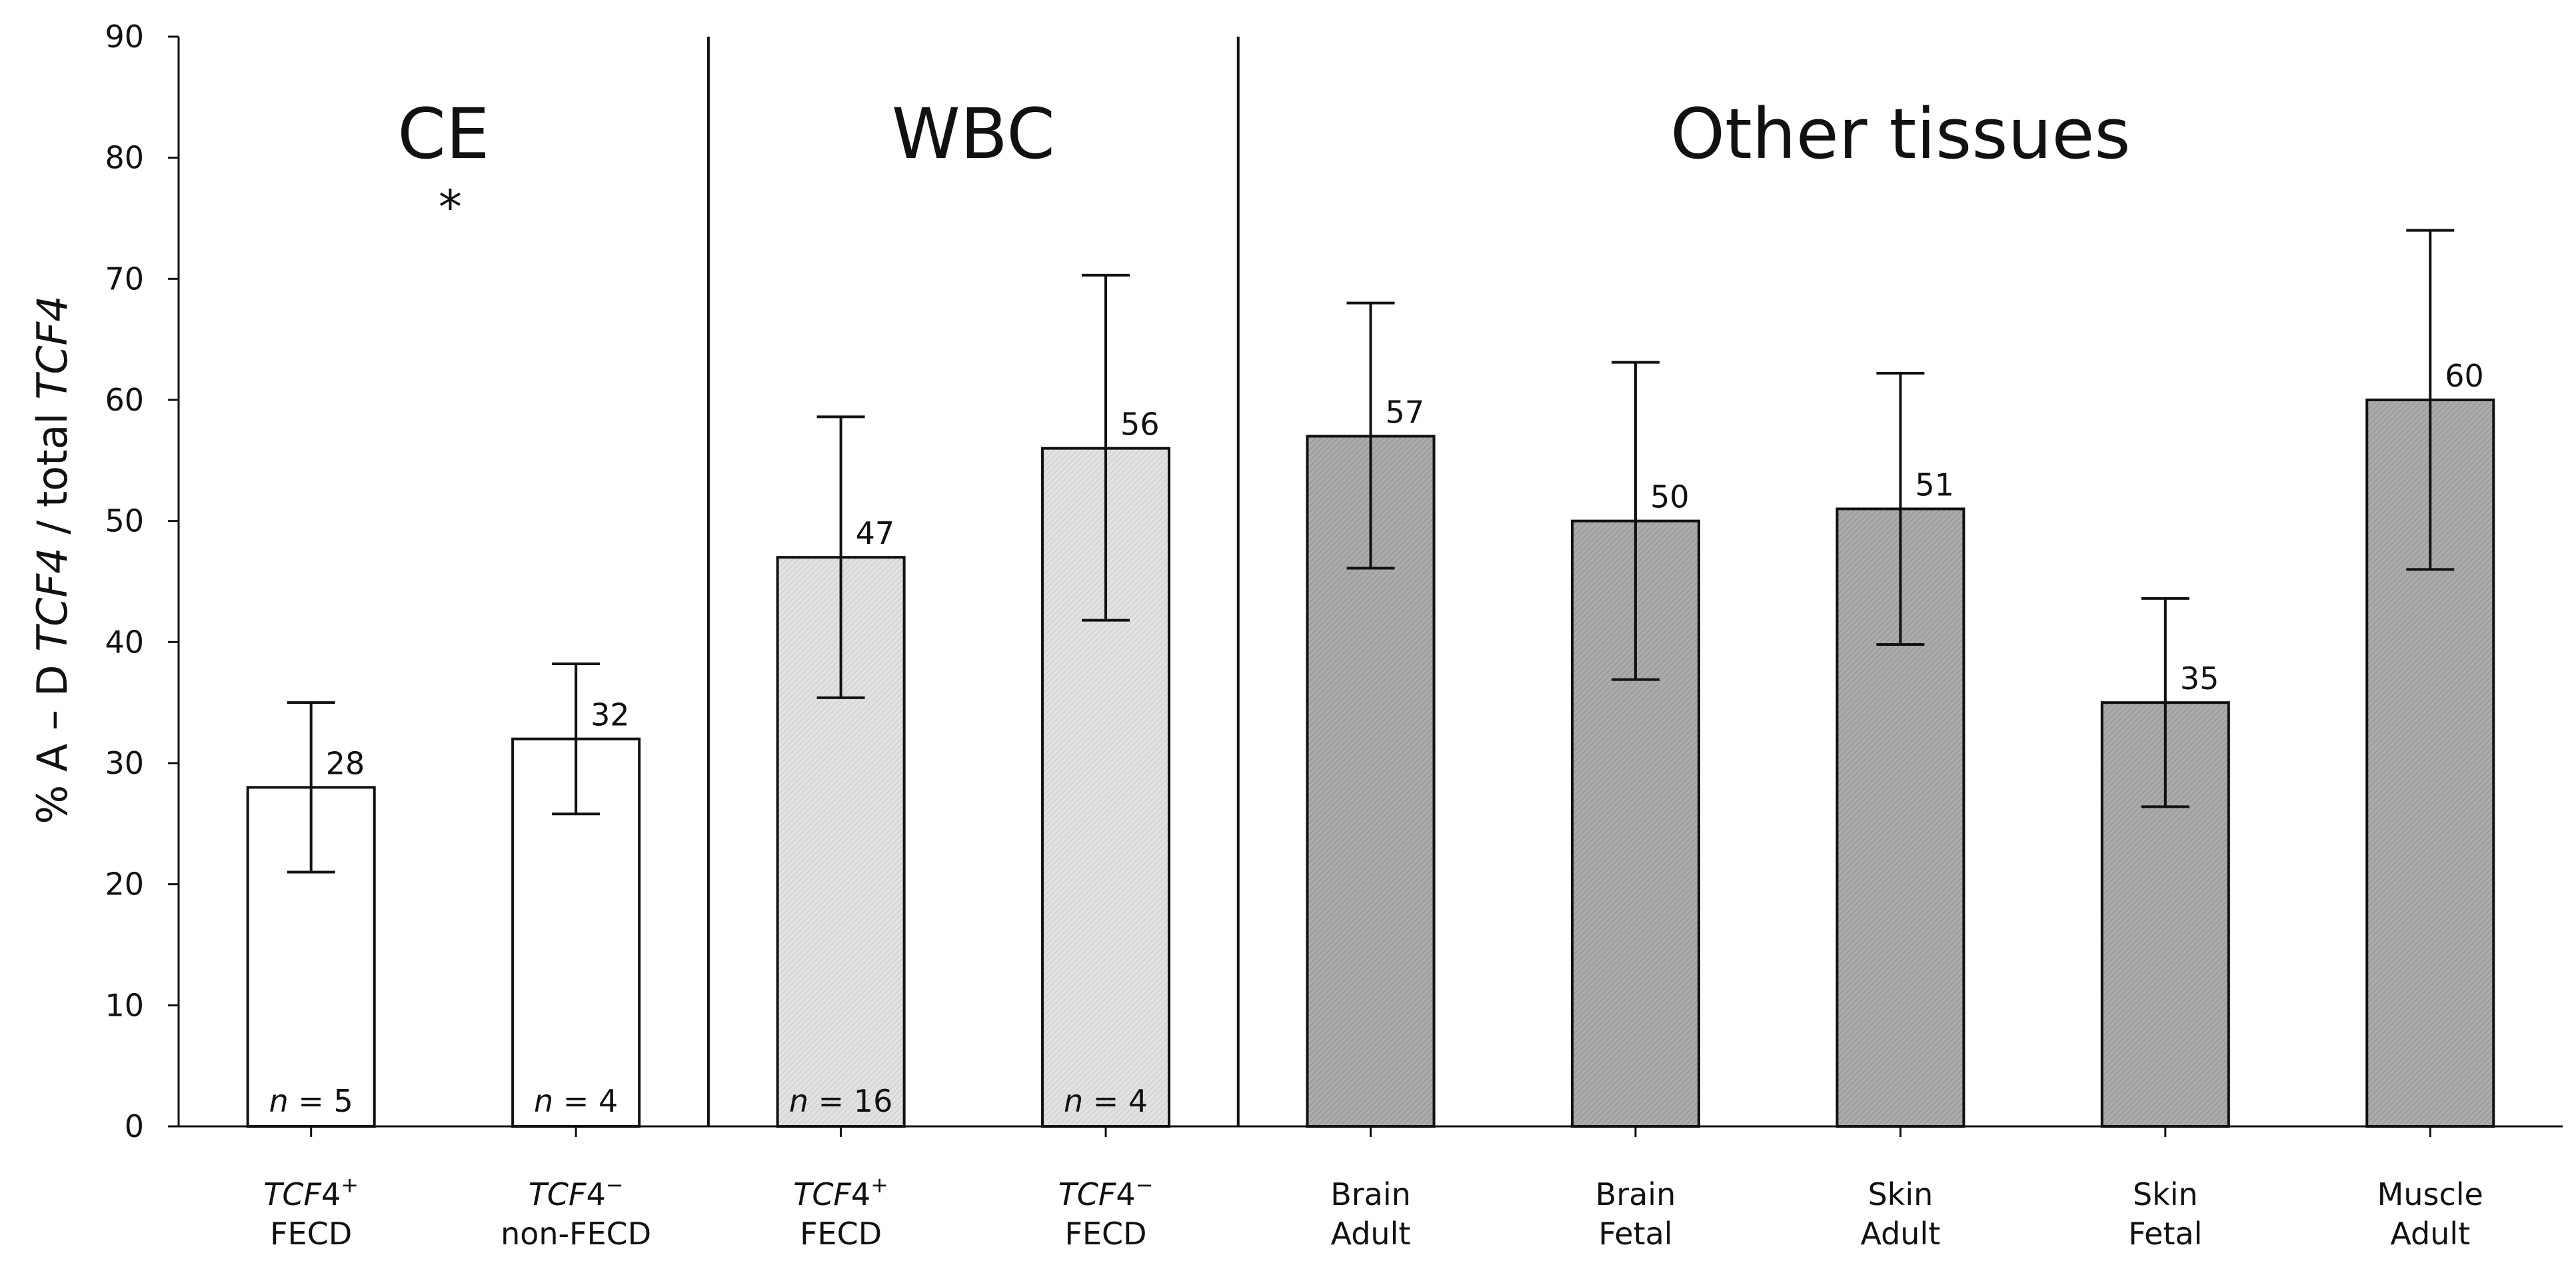  I want to click on n-label-value: = 5, so click(321, 1101).